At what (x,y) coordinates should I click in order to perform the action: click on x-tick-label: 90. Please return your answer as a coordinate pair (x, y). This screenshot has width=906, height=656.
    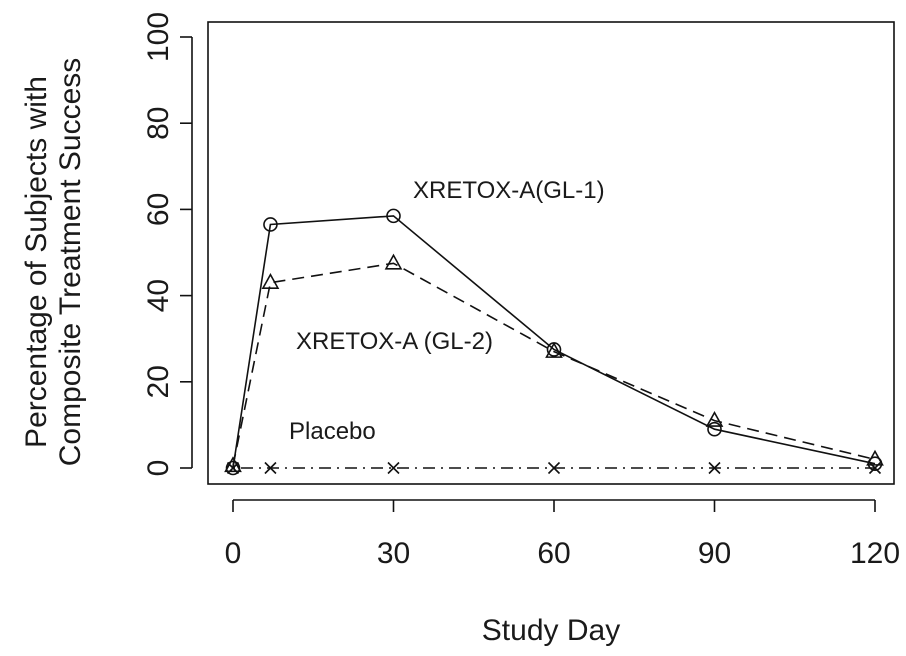
    Looking at the image, I should click on (714, 553).